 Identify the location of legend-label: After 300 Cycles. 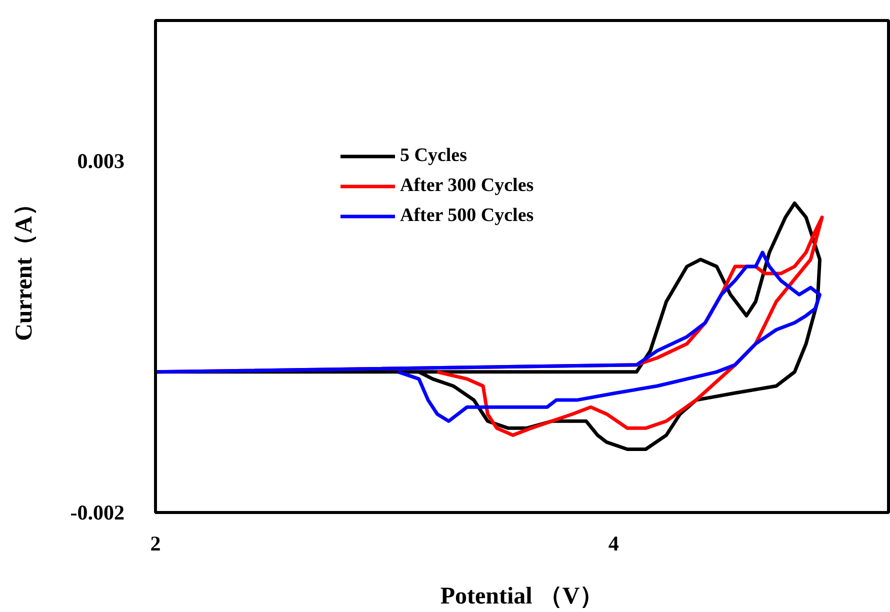
(467, 186).